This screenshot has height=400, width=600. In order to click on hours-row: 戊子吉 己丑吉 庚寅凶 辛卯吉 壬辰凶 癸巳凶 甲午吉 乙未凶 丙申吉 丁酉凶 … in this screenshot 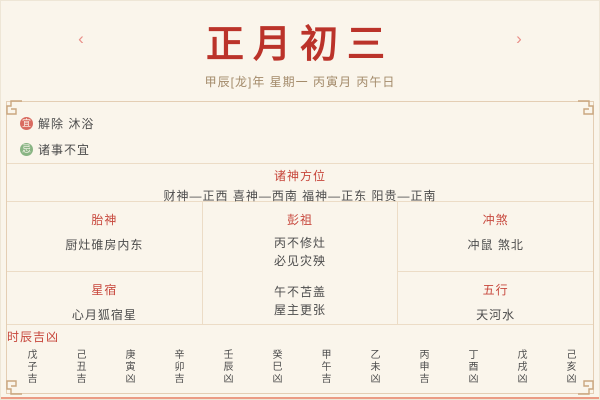, I will do `click(300, 368)`.